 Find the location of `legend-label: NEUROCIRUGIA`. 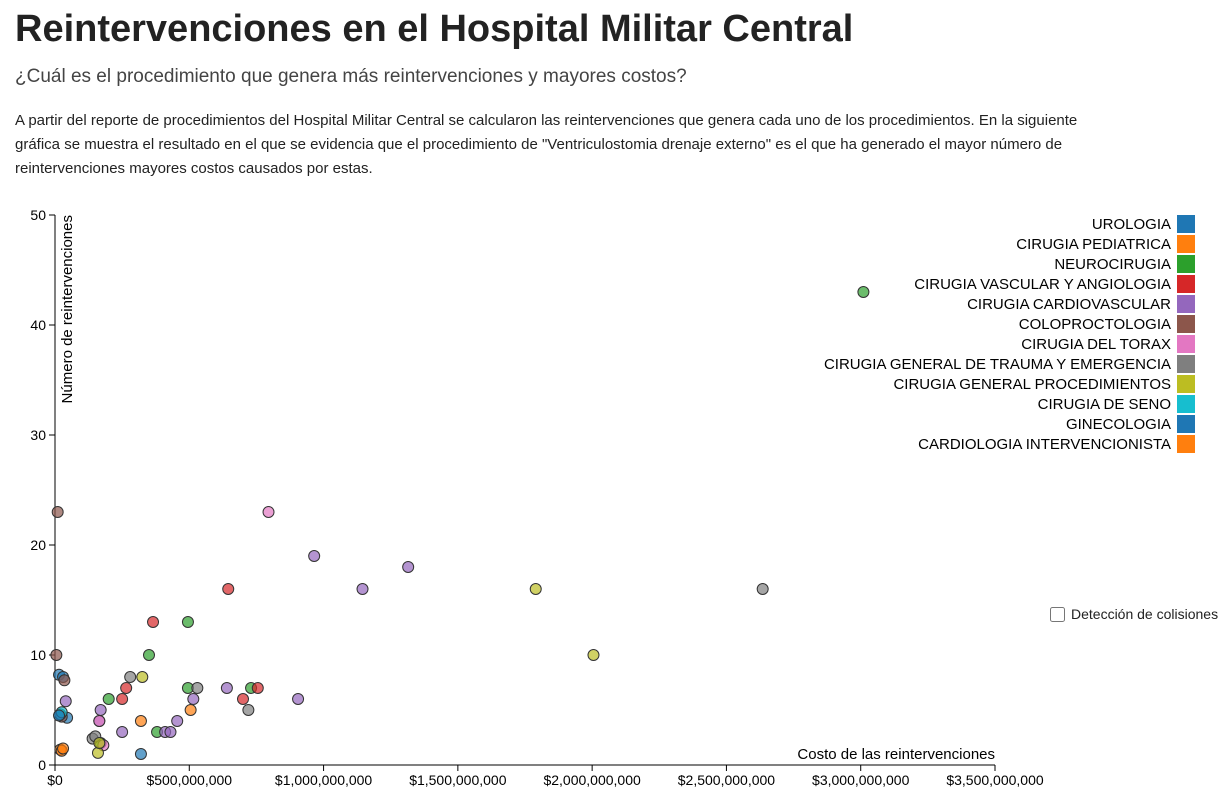

legend-label: NEUROCIRUGIA is located at coordinates (1112, 264).